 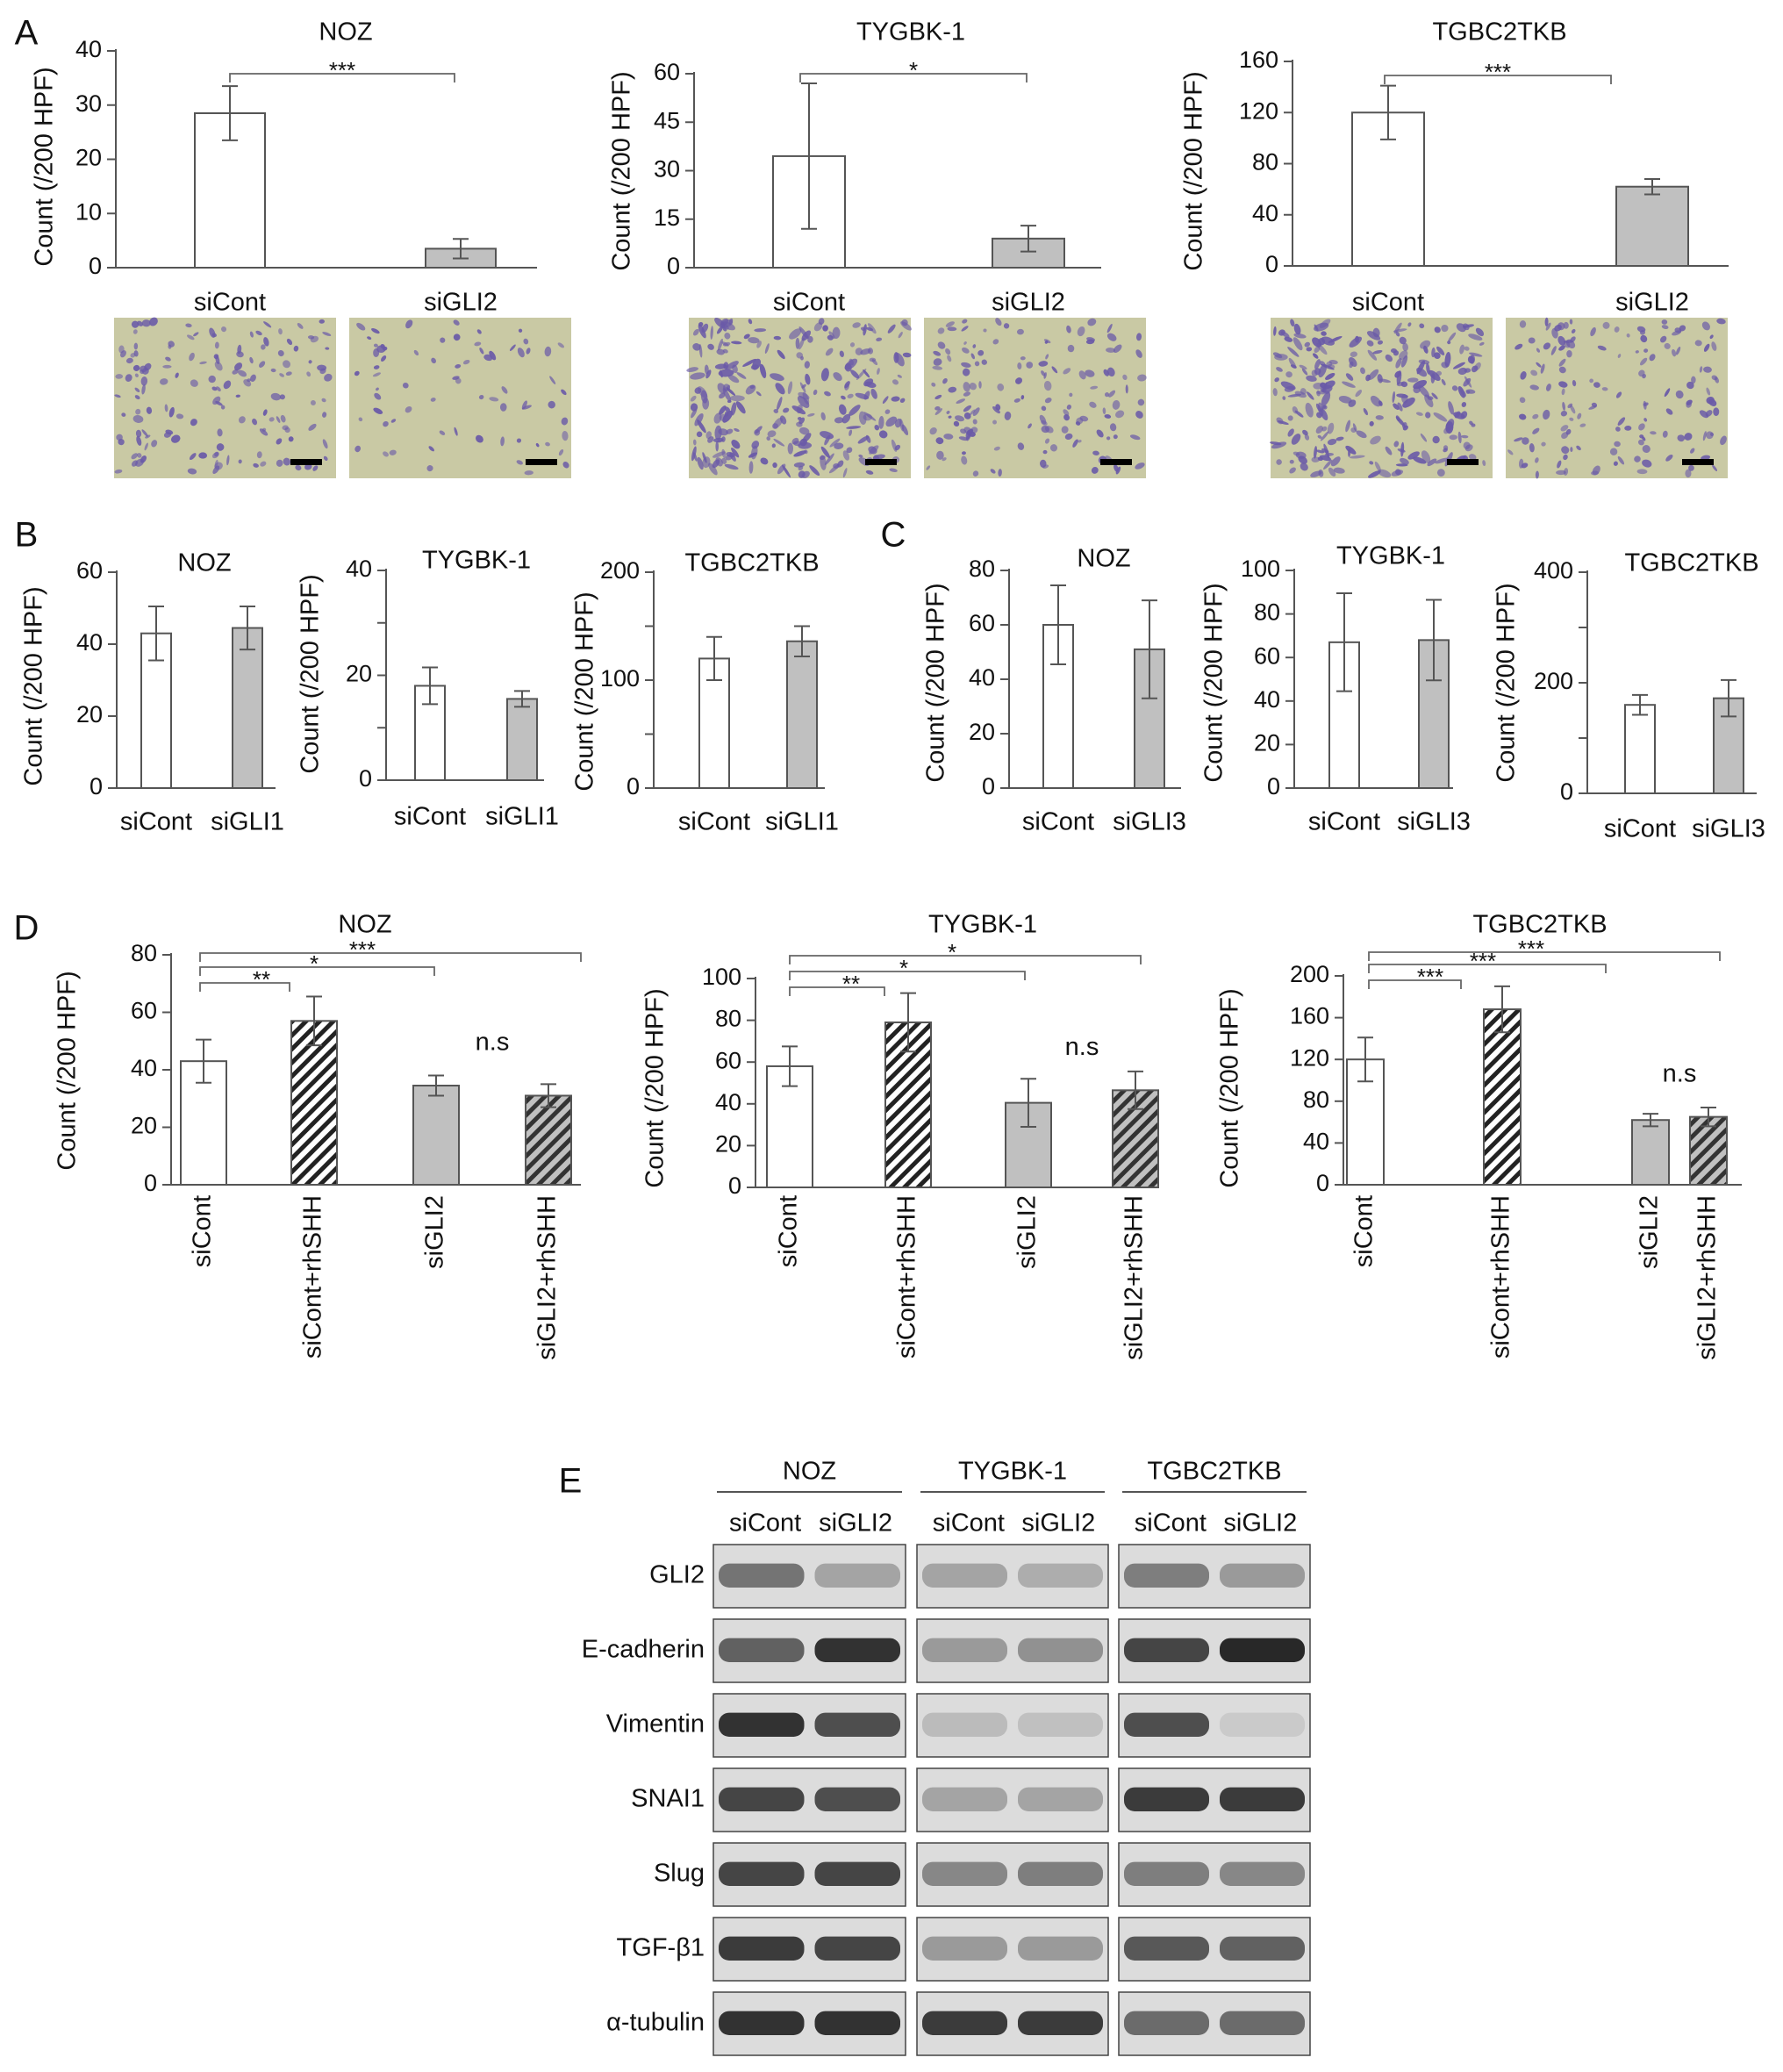 I want to click on blot-group-title: NOZ, so click(x=810, y=1472).